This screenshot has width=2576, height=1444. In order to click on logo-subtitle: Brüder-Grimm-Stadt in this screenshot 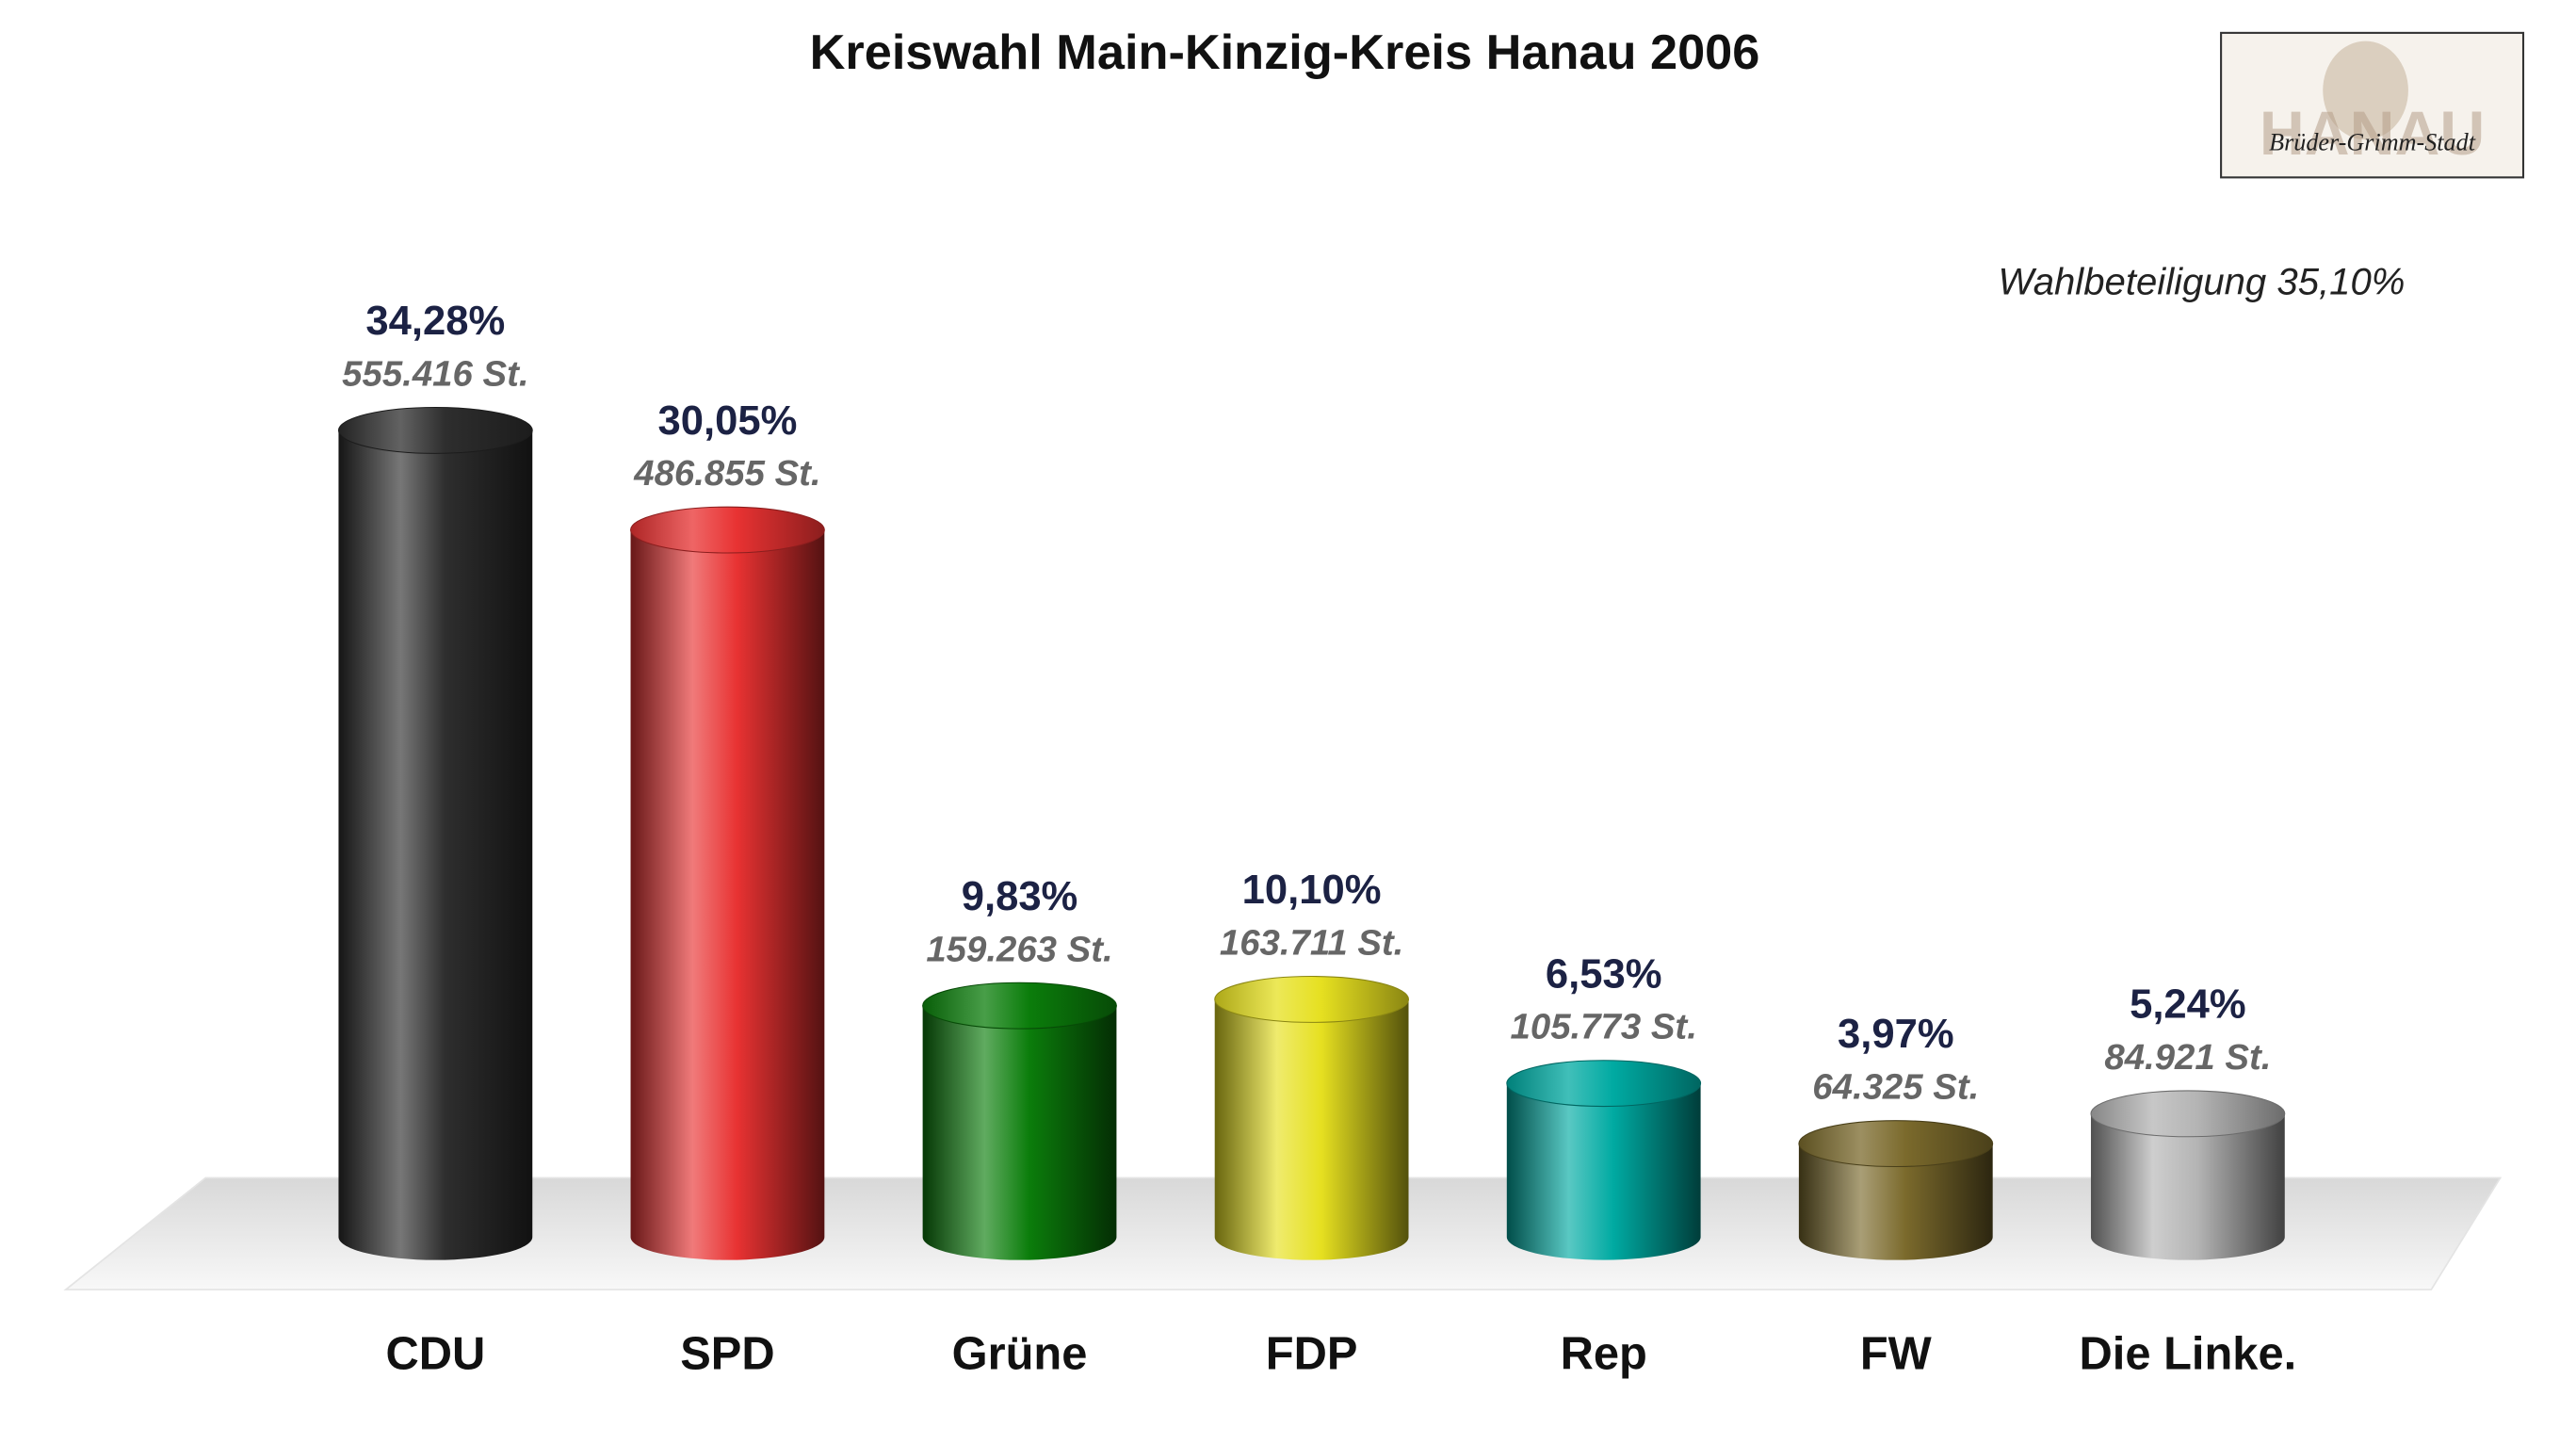, I will do `click(2372, 141)`.